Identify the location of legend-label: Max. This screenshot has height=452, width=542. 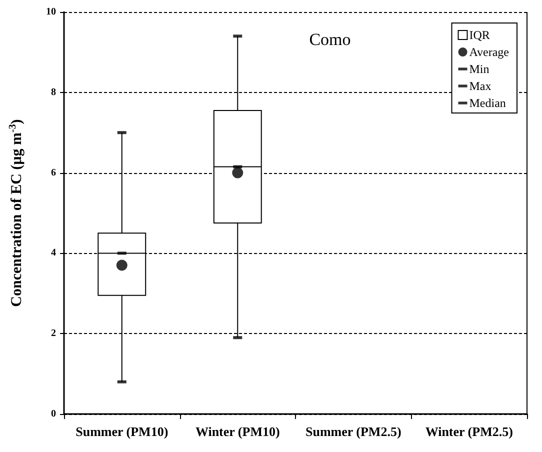
(480, 86).